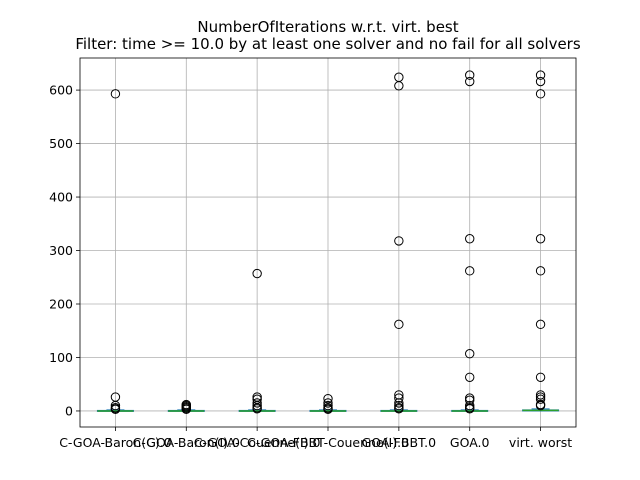 The width and height of the screenshot is (640, 480). I want to click on x-tick-label: virt. worst, so click(540, 442).